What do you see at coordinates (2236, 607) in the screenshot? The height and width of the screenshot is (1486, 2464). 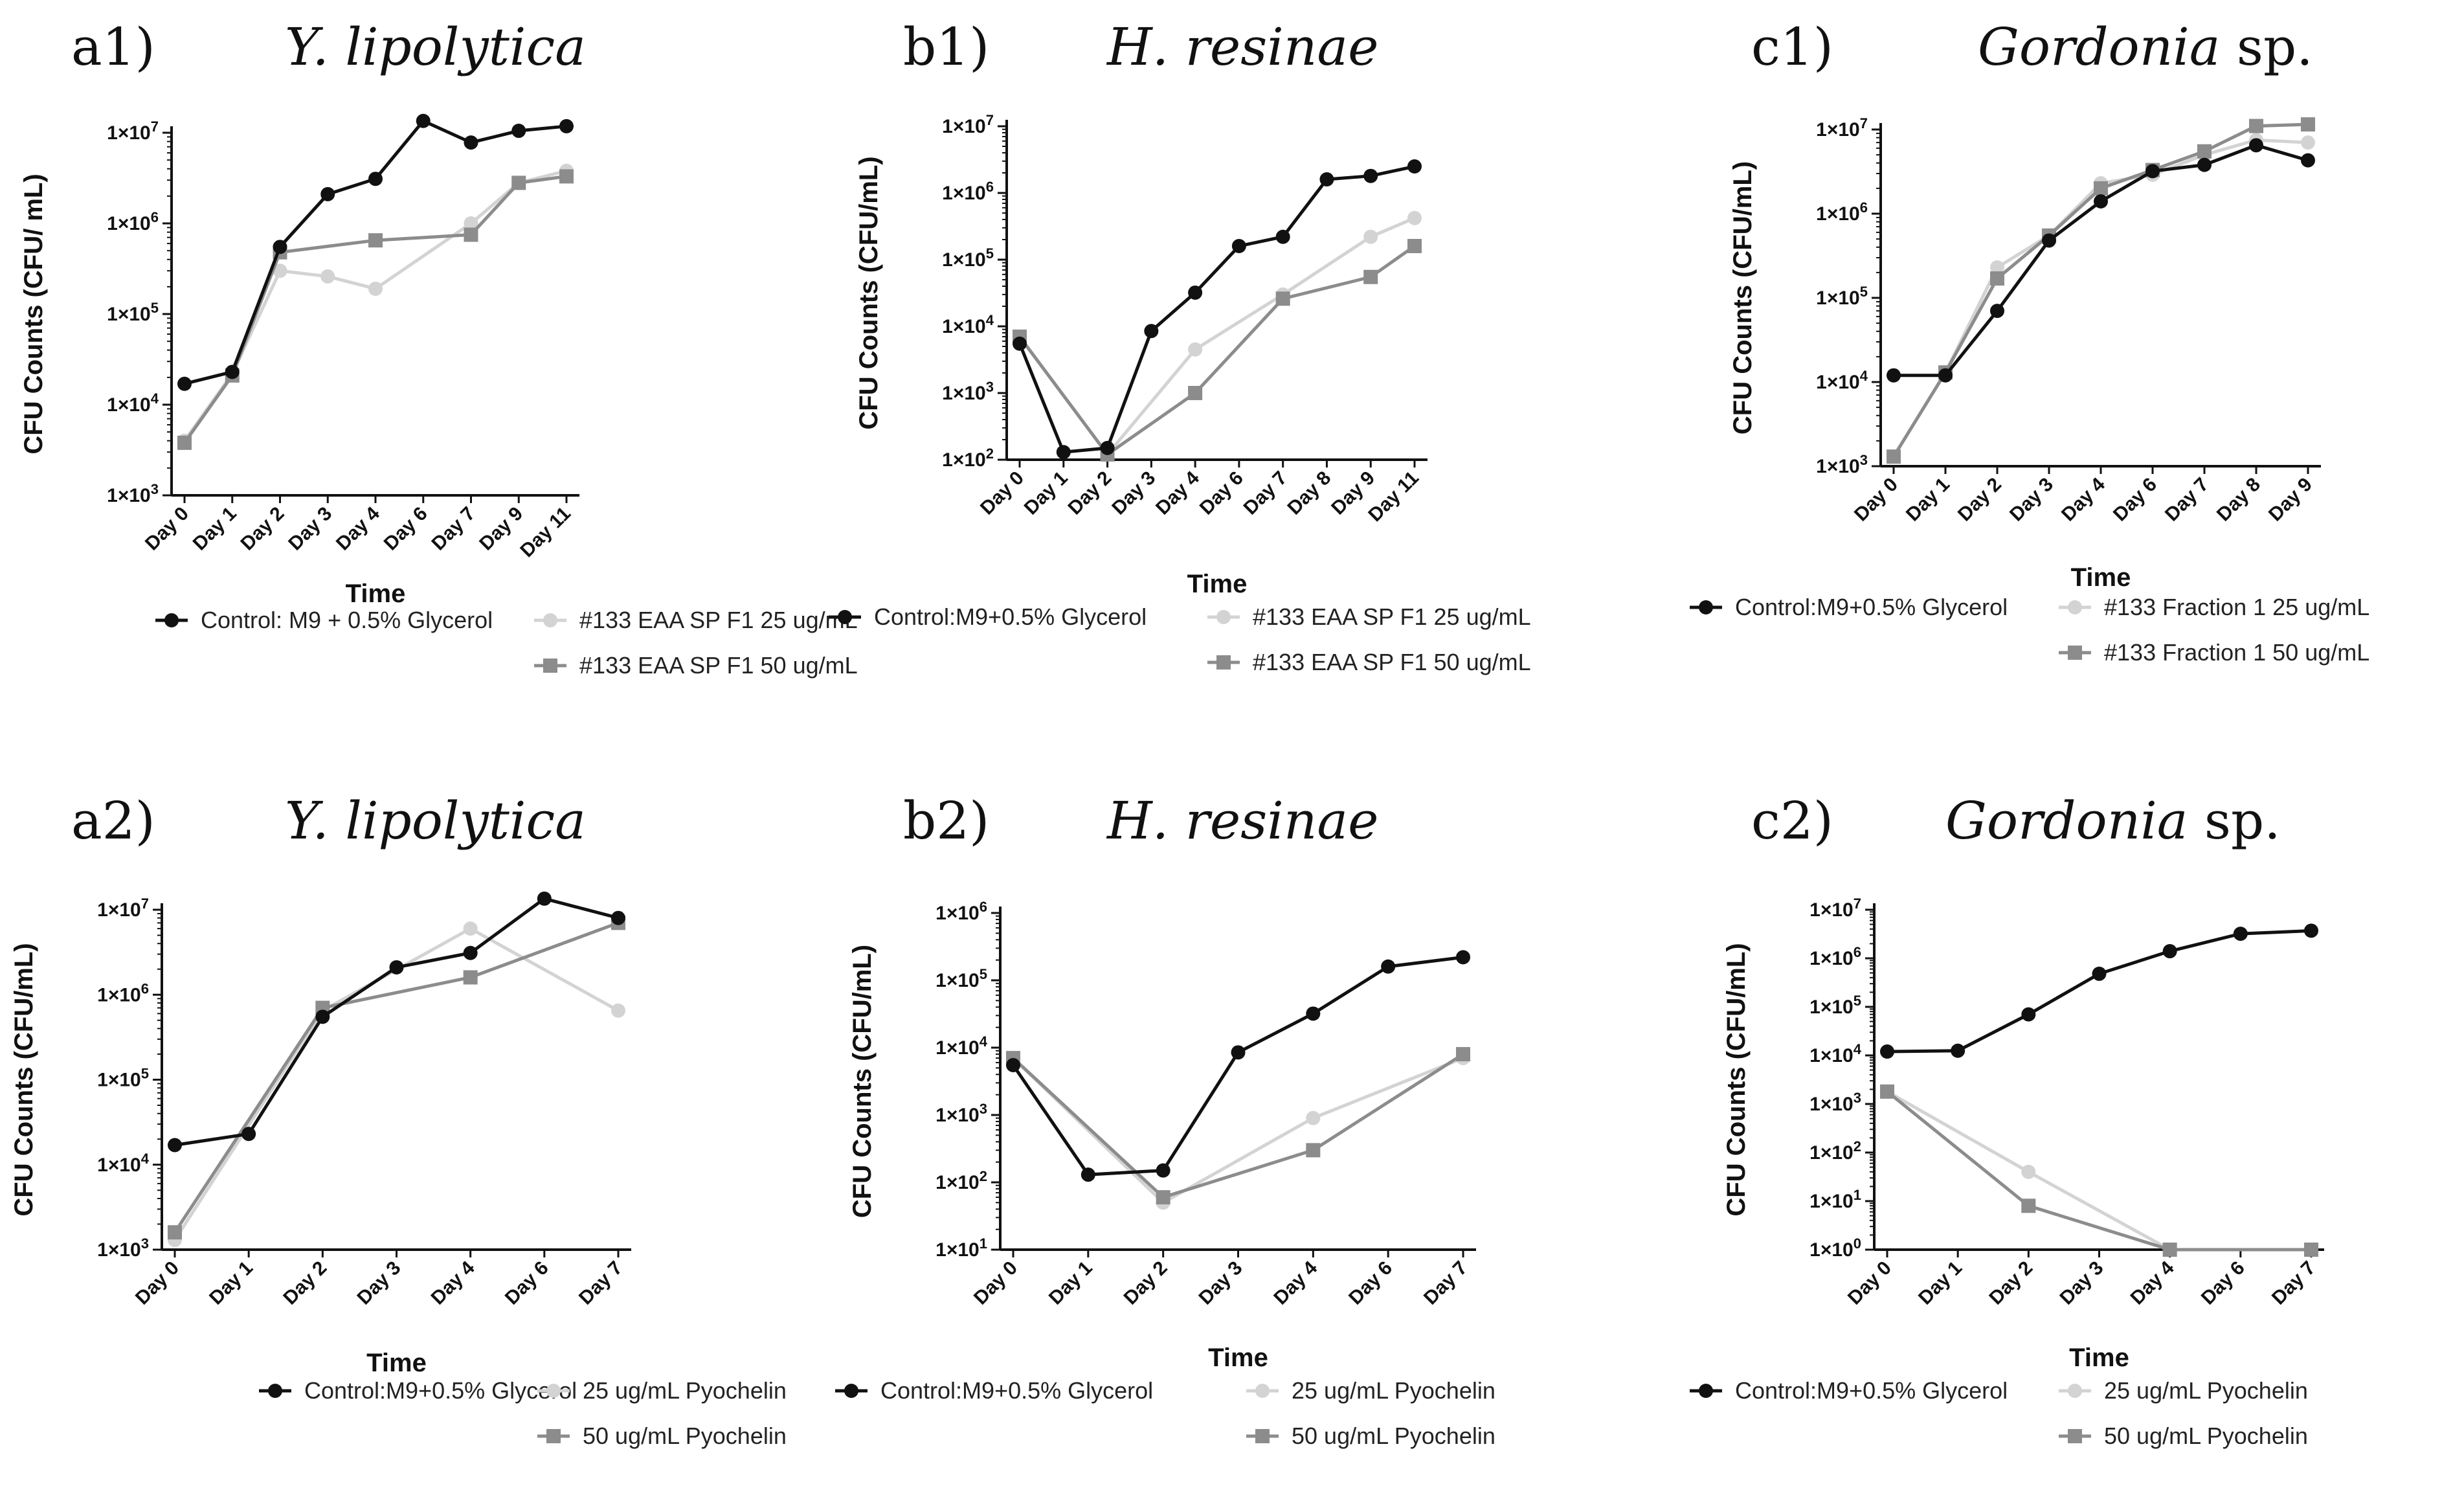 I see `legend-label: #133 Fraction 1 25 ug/mL` at bounding box center [2236, 607].